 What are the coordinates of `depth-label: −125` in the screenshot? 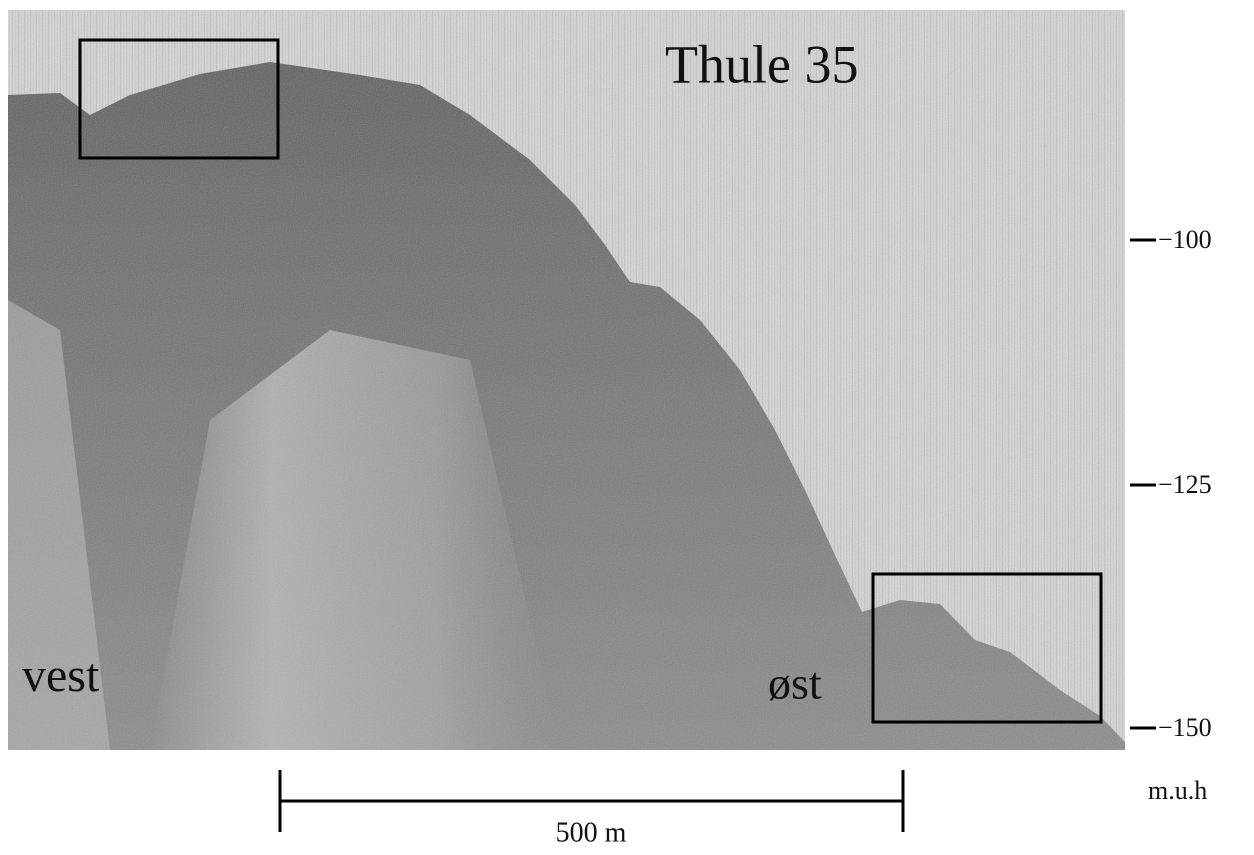 It's located at (1185, 484).